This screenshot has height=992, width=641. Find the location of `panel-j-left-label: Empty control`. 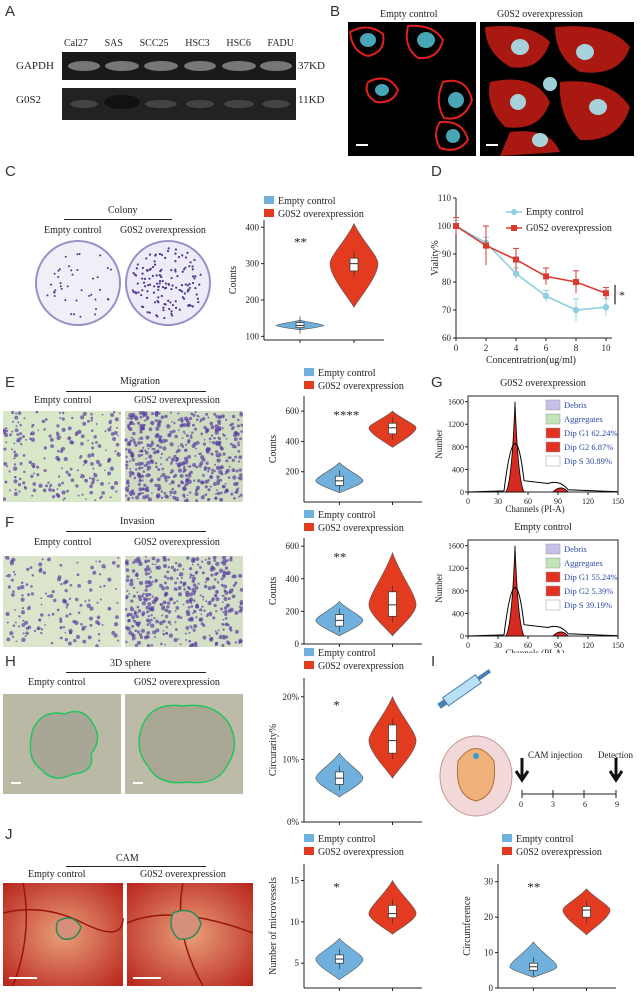

panel-j-left-label: Empty control is located at coordinates (57, 874).